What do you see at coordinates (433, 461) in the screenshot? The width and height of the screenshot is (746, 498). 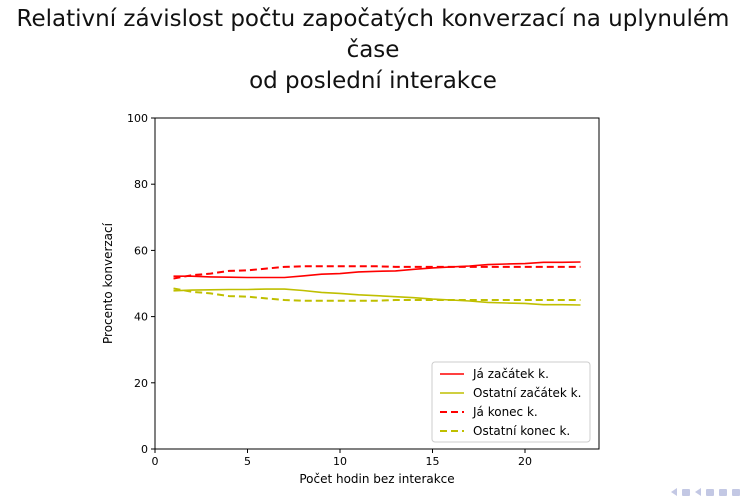 I see `x-tick-label: 15` at bounding box center [433, 461].